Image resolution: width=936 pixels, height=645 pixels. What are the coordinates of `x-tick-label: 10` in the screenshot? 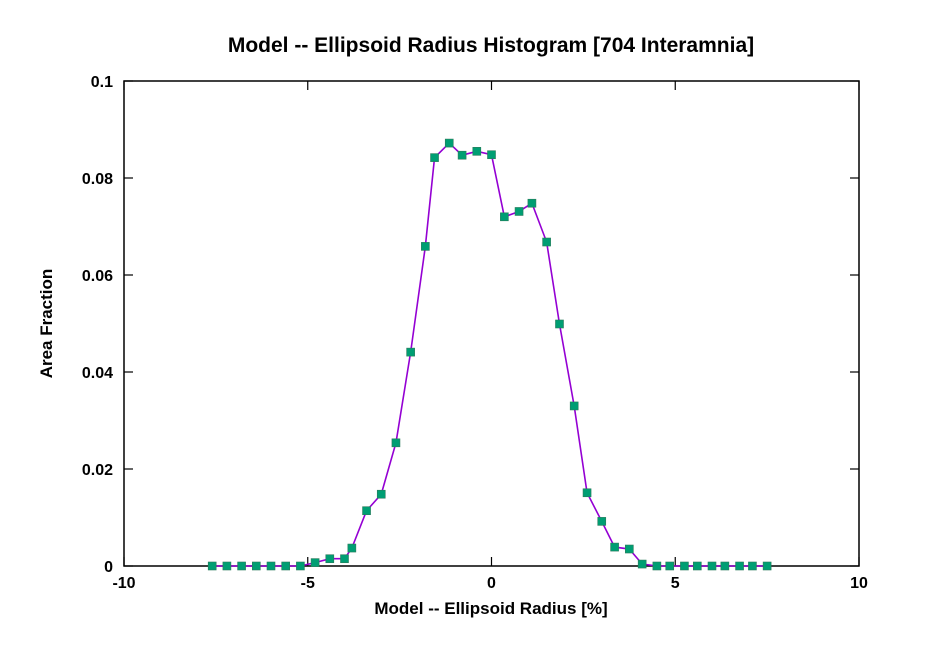 It's located at (859, 583).